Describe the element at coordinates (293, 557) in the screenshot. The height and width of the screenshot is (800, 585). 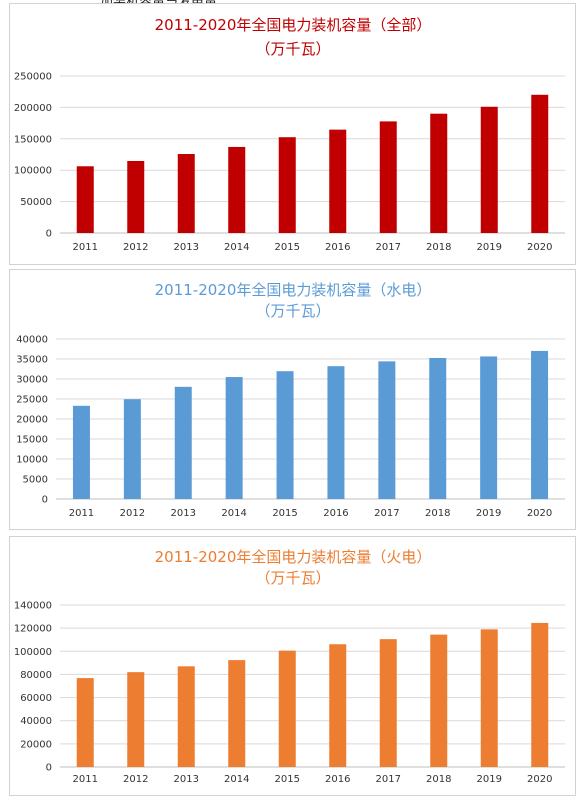
I see `chart-title: 2011-2020年全国电力装机容量（火电）` at that location.